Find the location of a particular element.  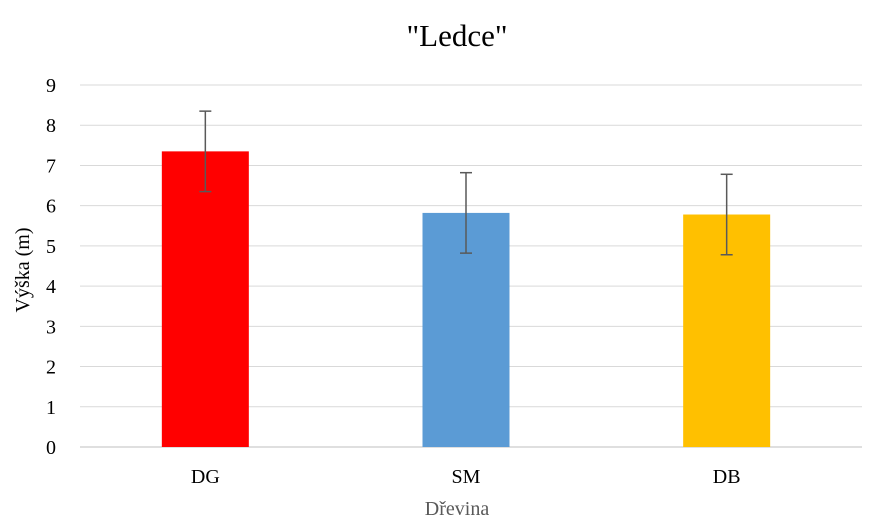

x-tick-label: DB is located at coordinates (727, 477).